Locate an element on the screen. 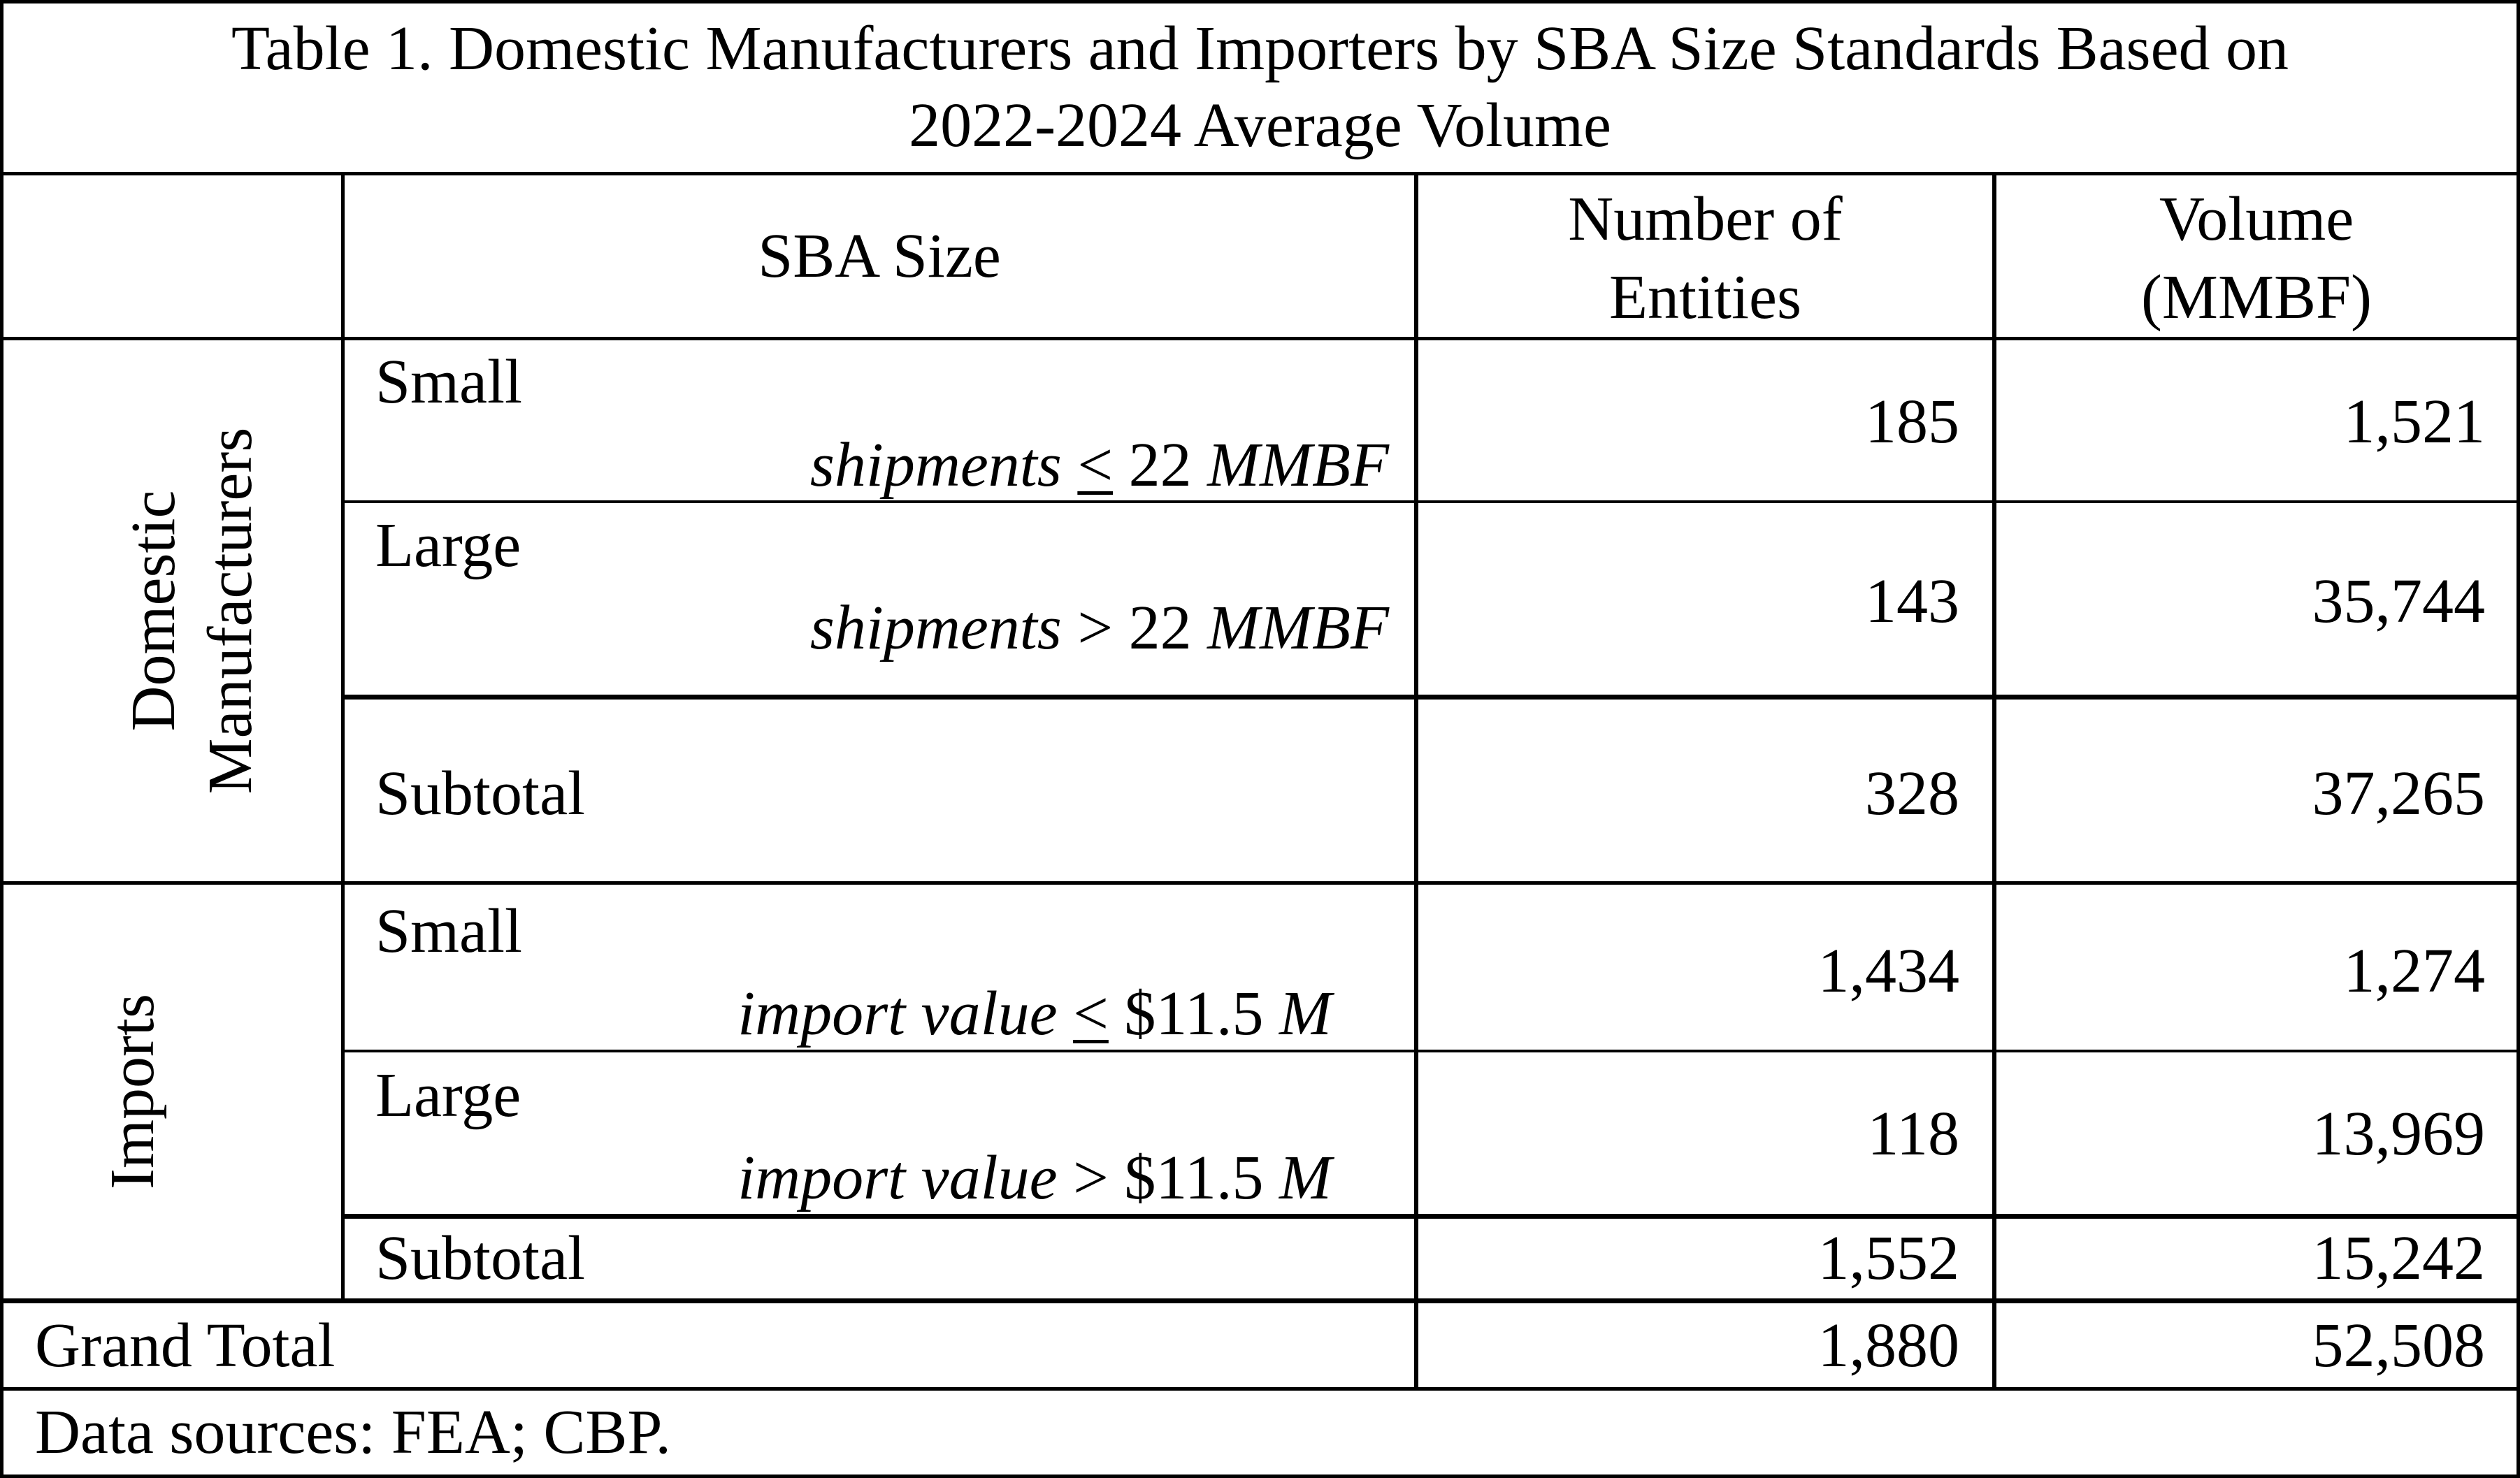 This screenshot has height=1478, width=2520. domestic-large-volume: 35,744 is located at coordinates (2399, 601).